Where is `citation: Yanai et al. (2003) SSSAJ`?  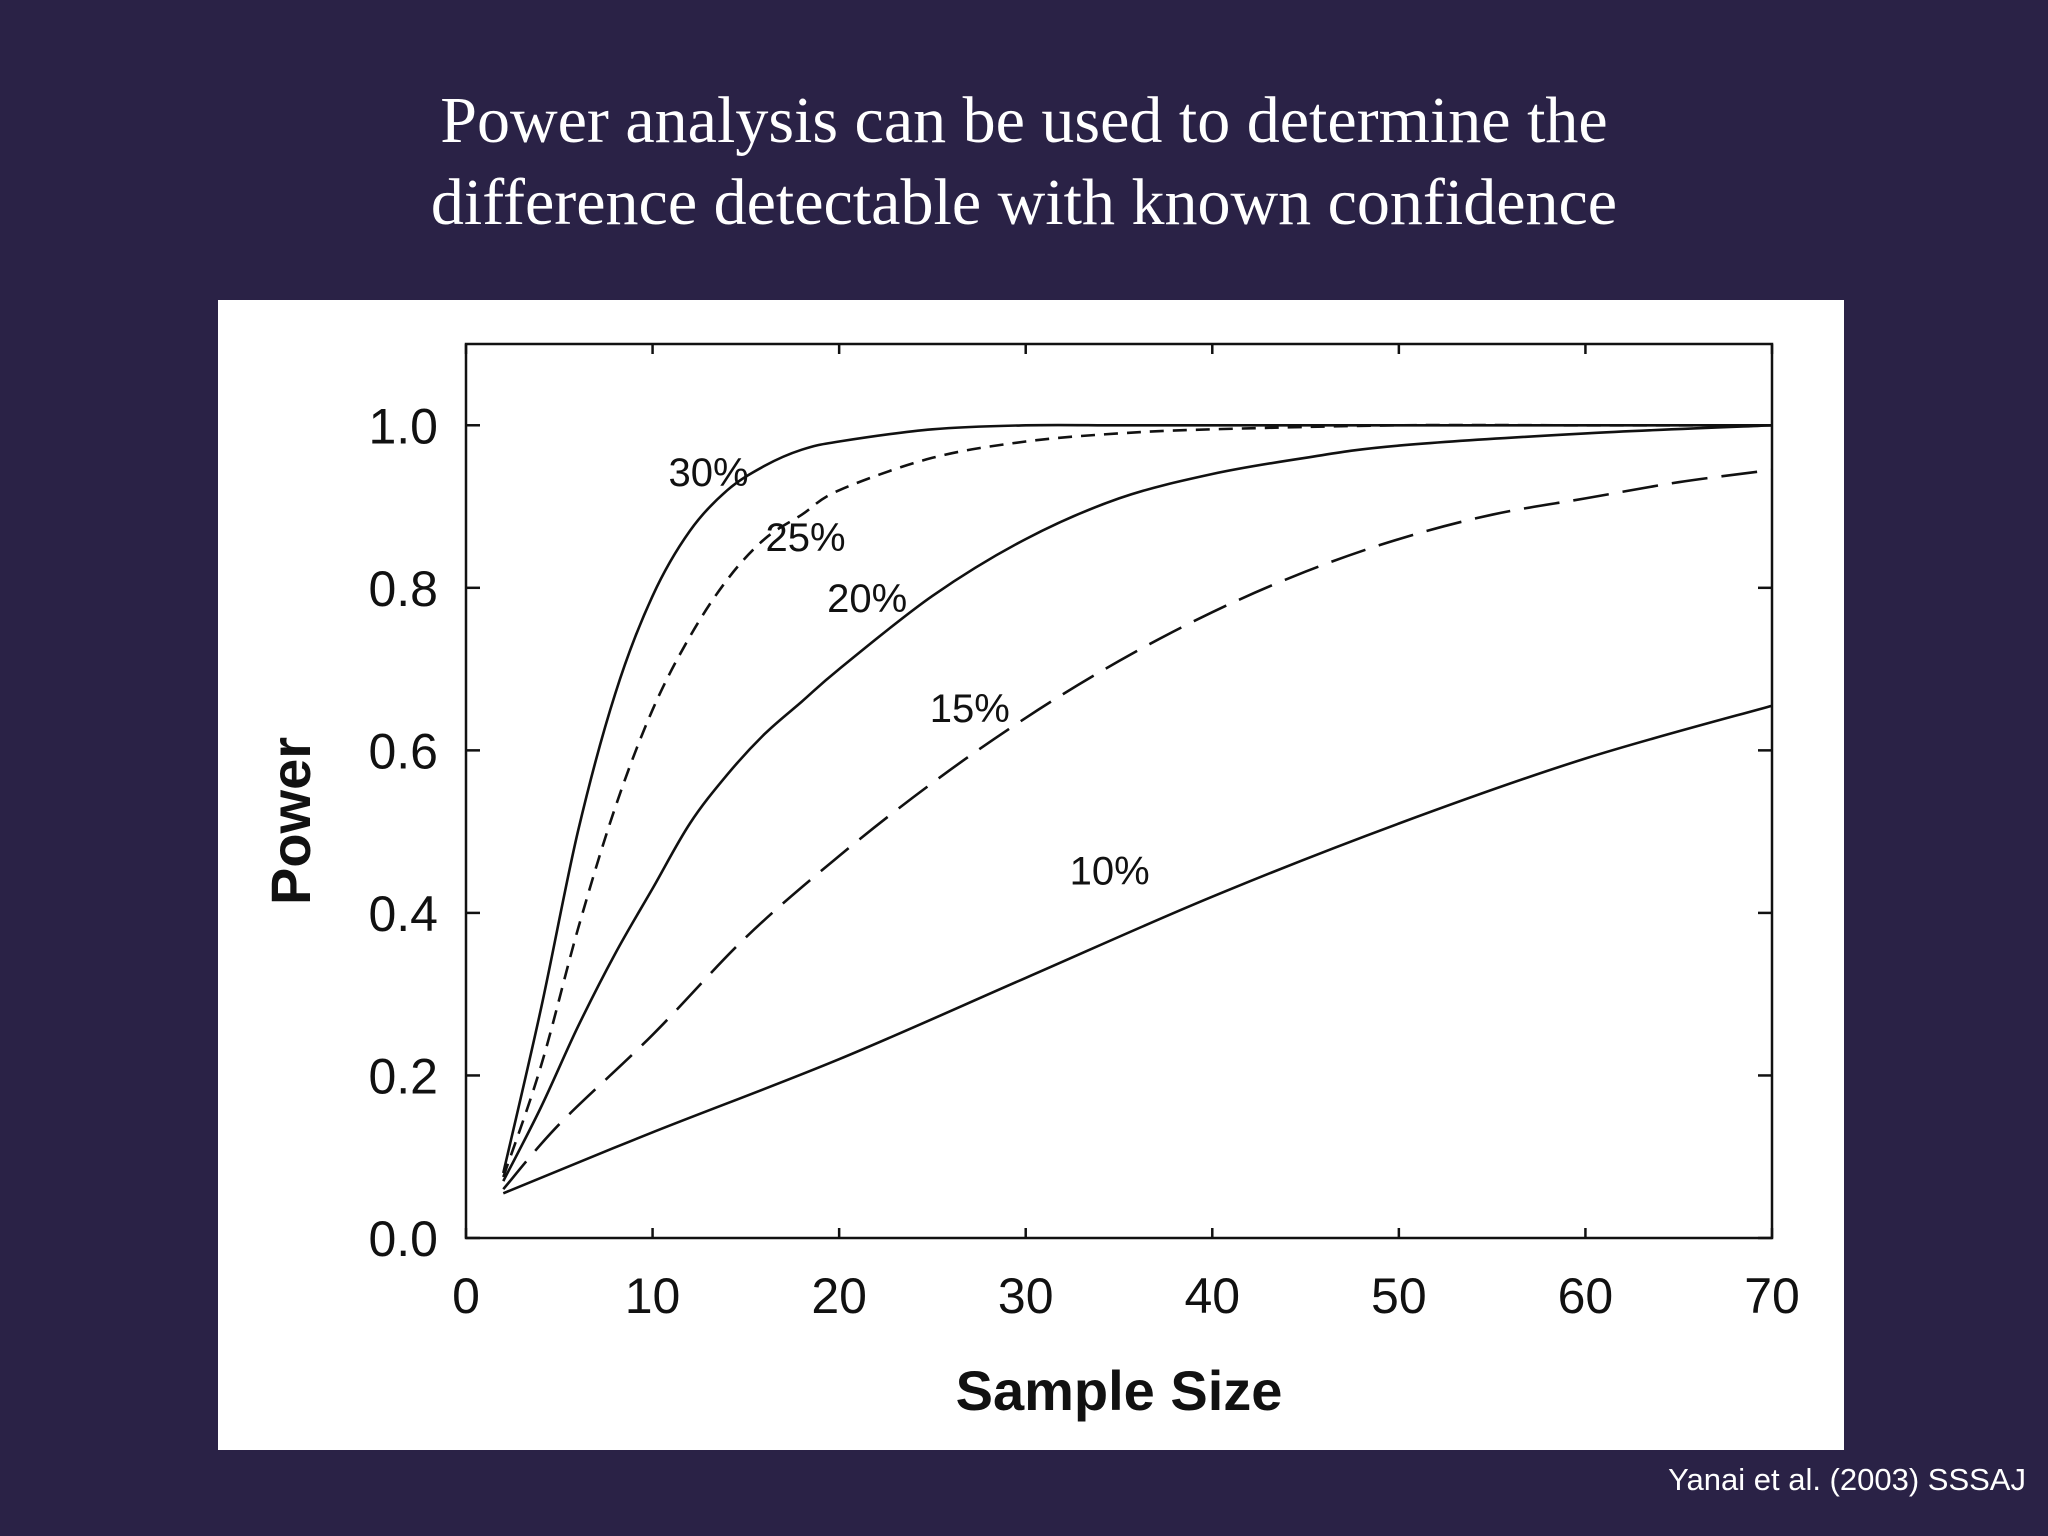
citation: Yanai et al. (2003) SSSAJ is located at coordinates (1847, 1479).